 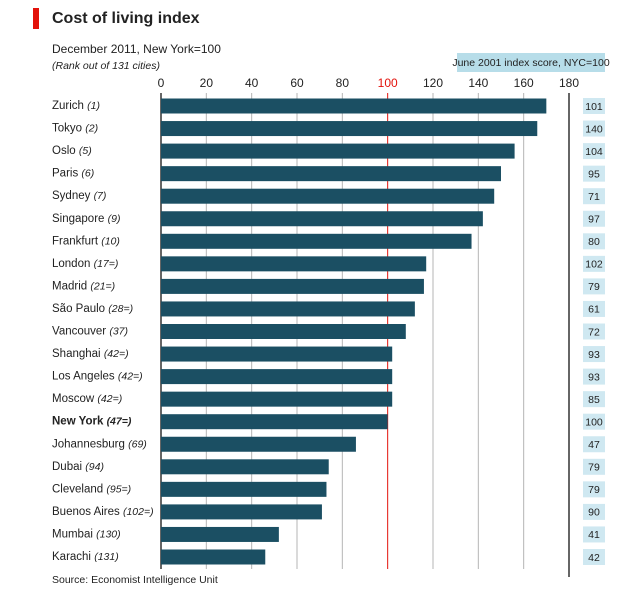 What do you see at coordinates (433, 83) in the screenshot?
I see `x-tick-label: 120` at bounding box center [433, 83].